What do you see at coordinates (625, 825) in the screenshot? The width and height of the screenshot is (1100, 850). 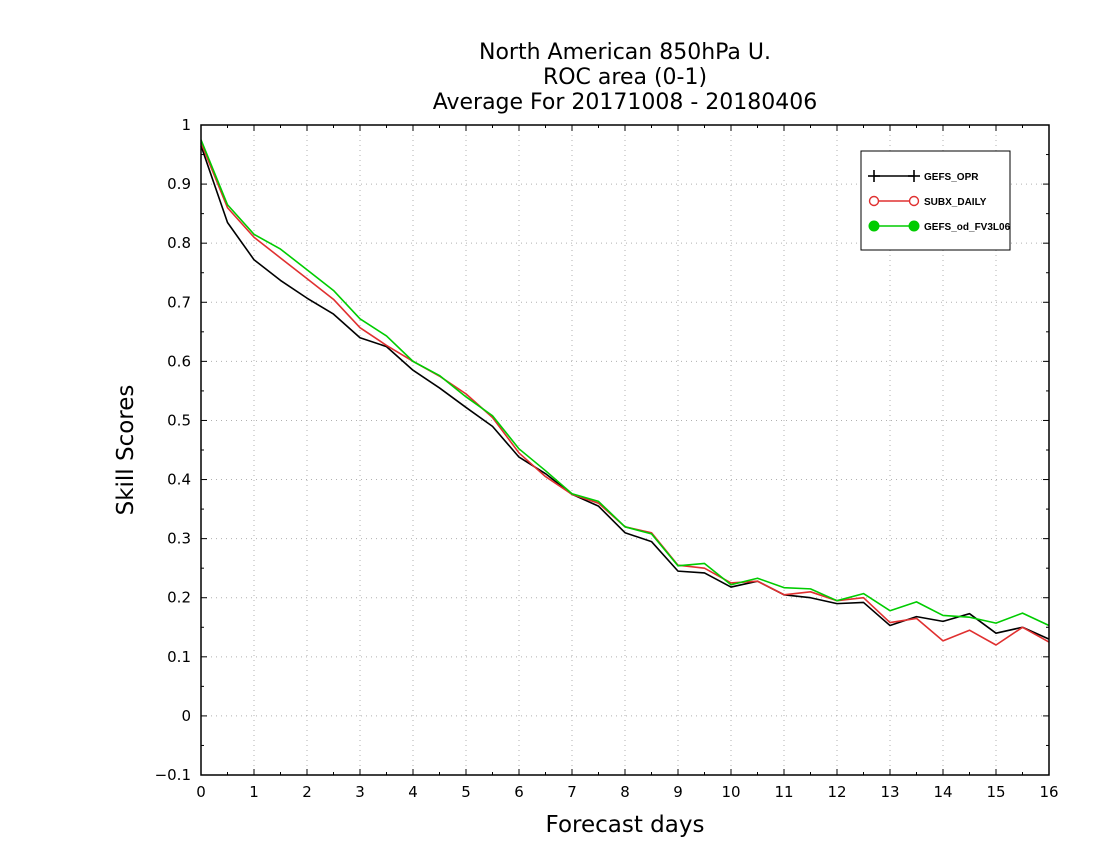 I see `x-axis-label: Forecast days` at bounding box center [625, 825].